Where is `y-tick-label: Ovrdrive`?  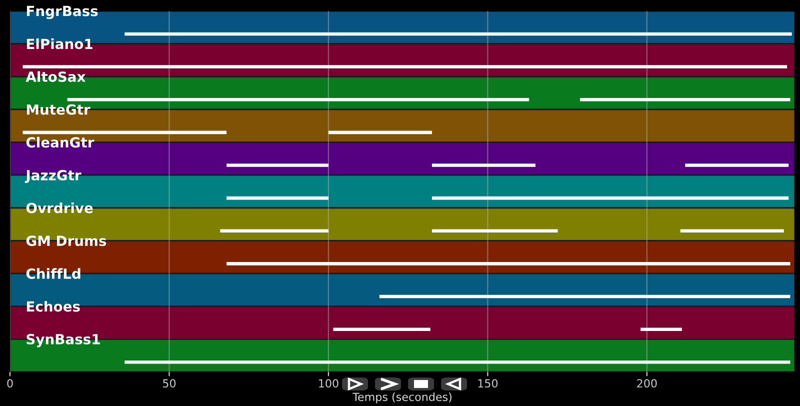
y-tick-label: Ovrdrive is located at coordinates (59, 208).